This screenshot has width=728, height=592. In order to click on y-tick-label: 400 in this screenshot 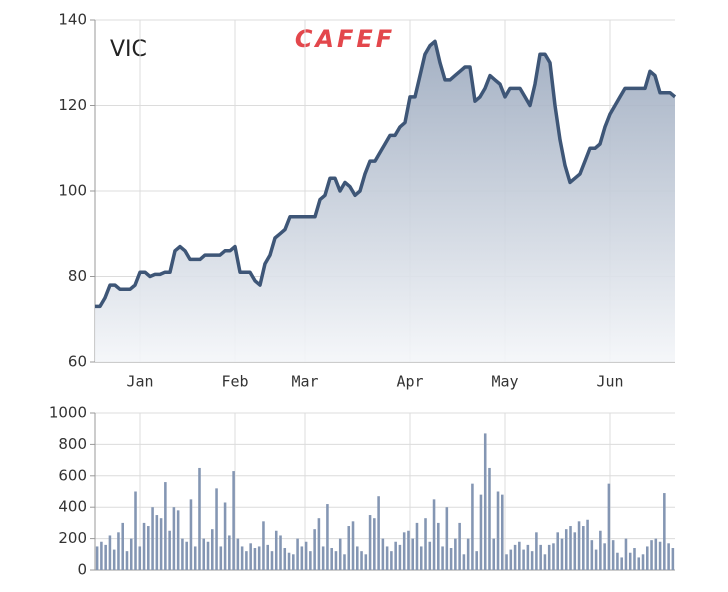, I will do `click(72, 507)`.